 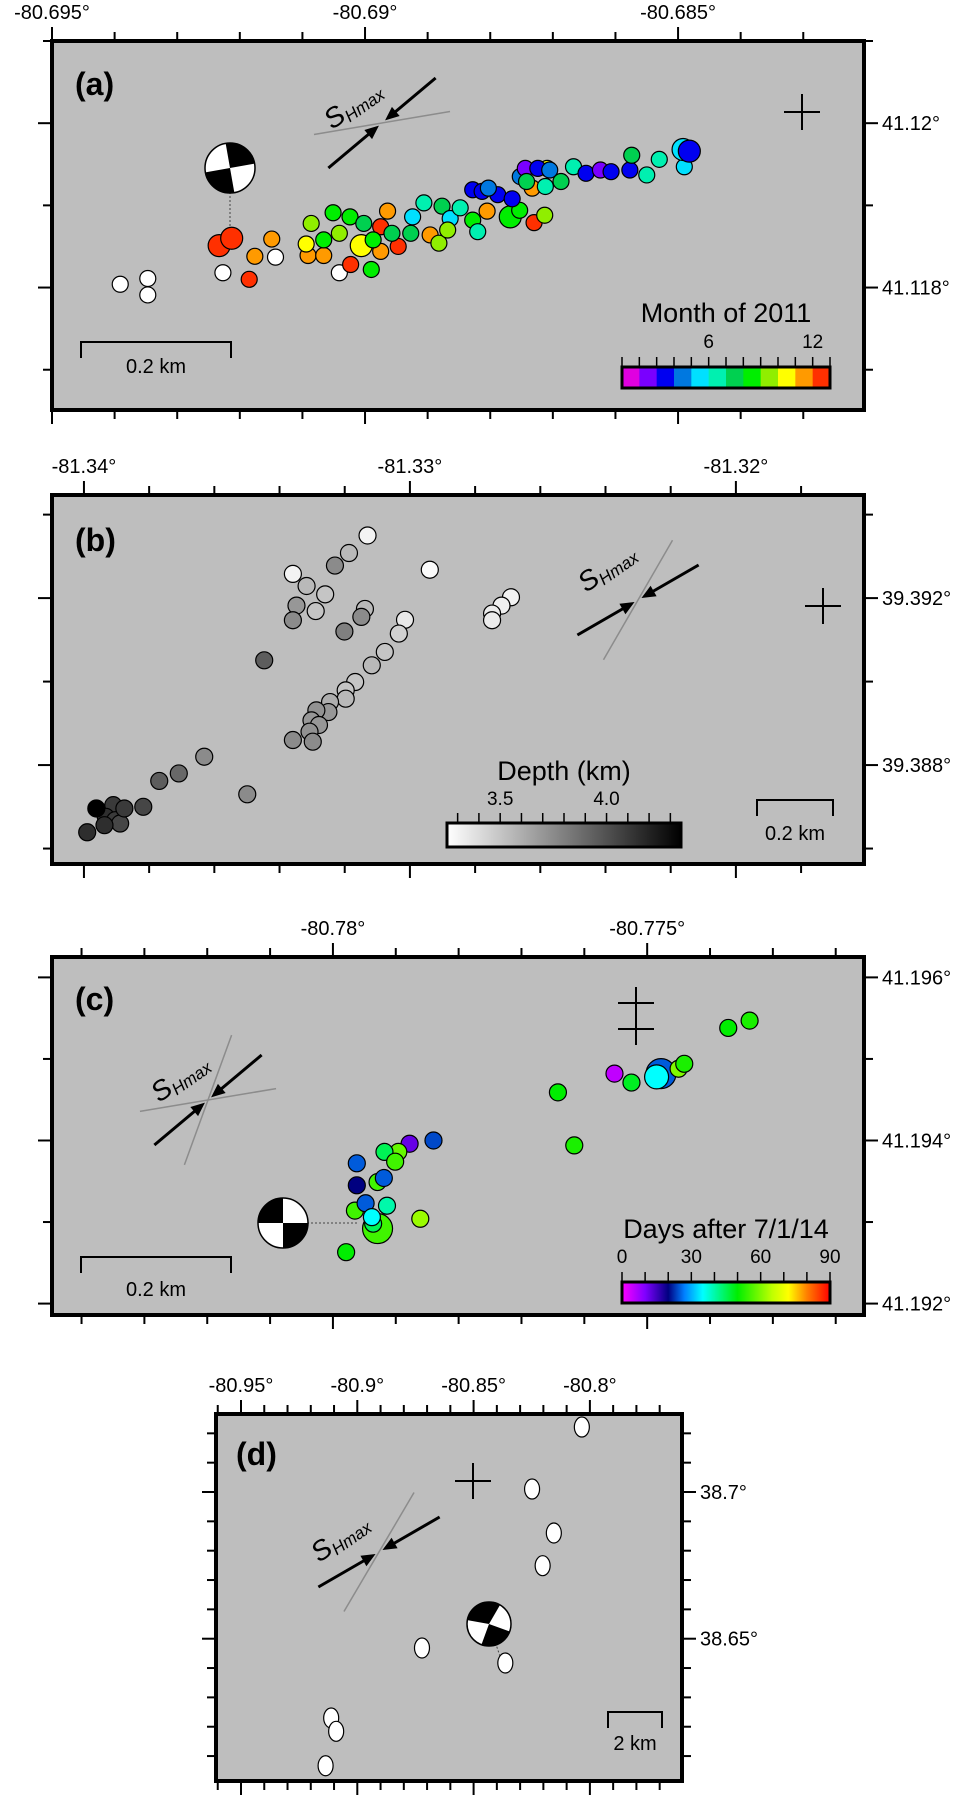 What do you see at coordinates (606, 799) in the screenshot?
I see `colorbar-tick-label: 4.0` at bounding box center [606, 799].